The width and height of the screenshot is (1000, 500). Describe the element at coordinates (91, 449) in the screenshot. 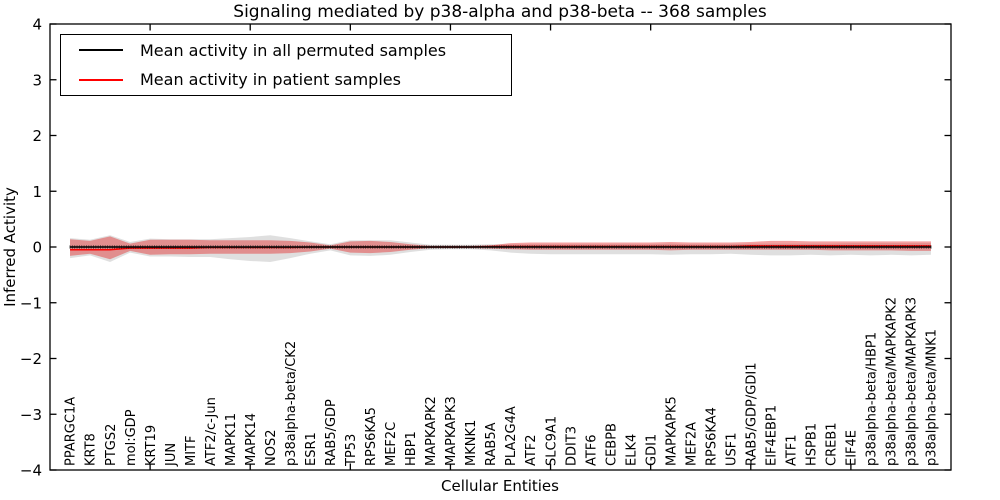

I see `entity-label: KRT8` at that location.